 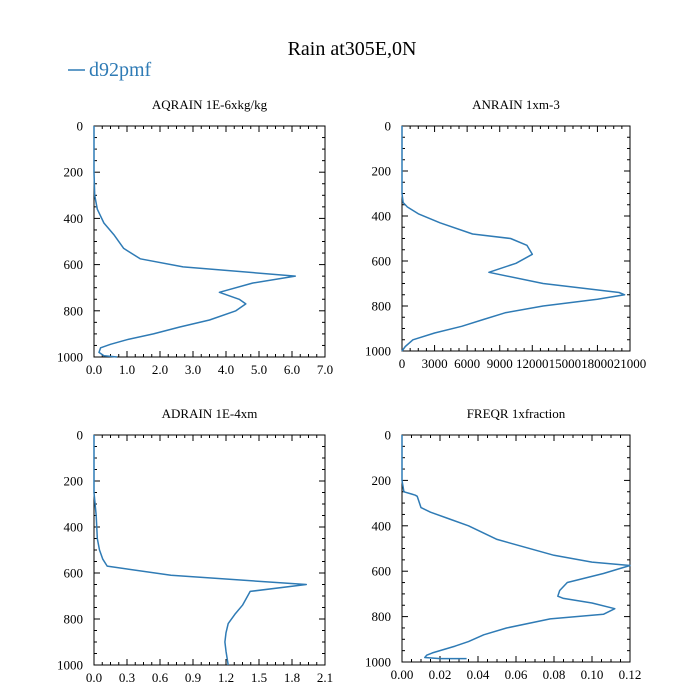 What do you see at coordinates (516, 413) in the screenshot?
I see `panel-title: FREQR 1xfraction` at bounding box center [516, 413].